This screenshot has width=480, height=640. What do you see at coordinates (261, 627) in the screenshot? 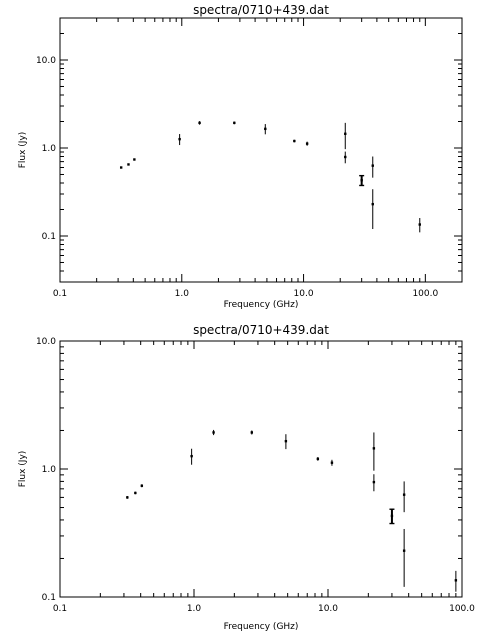
I see `x-axis-label-bottom: Frequency (GHz)` at bounding box center [261, 627].